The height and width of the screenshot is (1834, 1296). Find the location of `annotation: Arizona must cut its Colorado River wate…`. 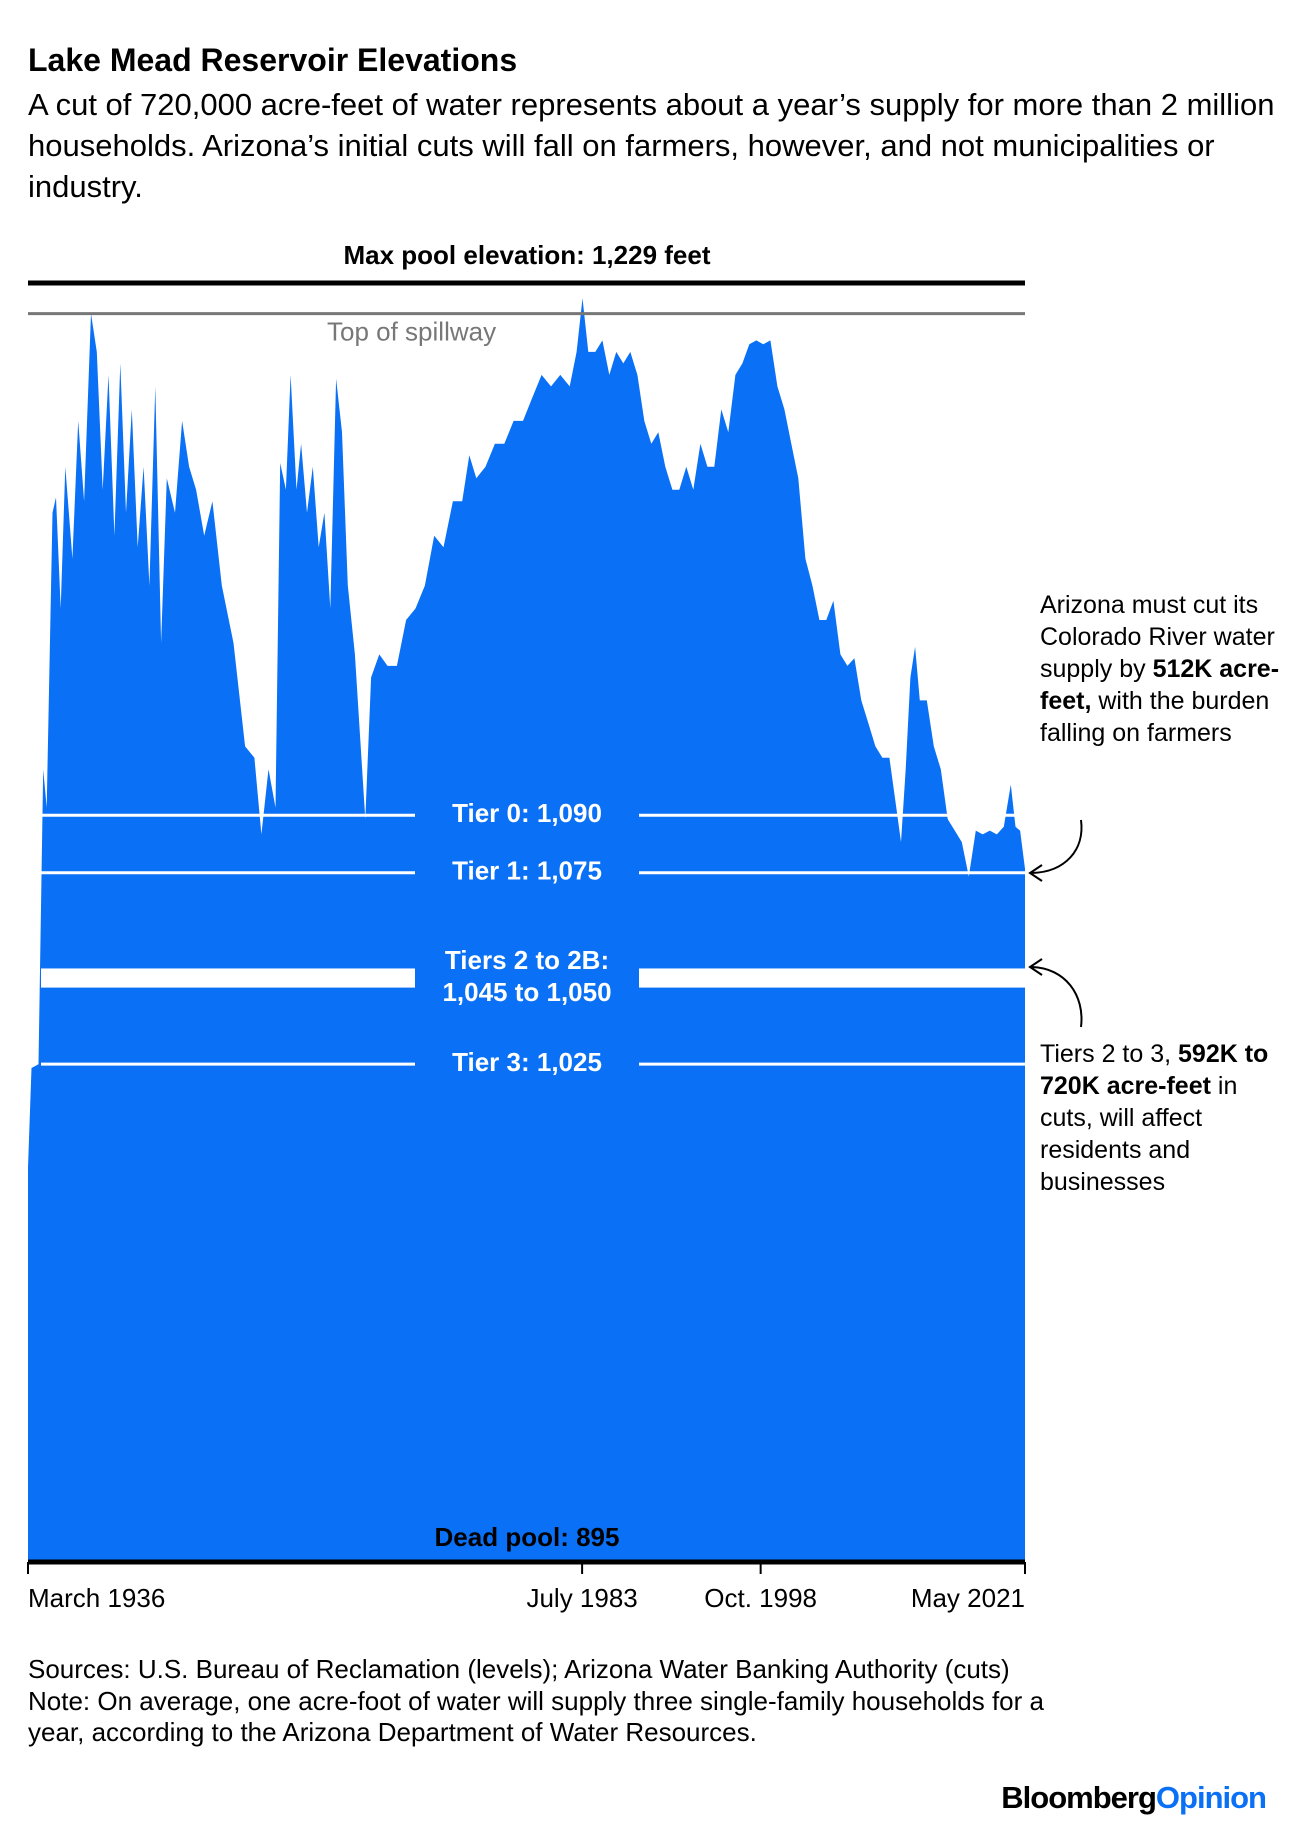

annotation: Arizona must cut its Colorado River wate… is located at coordinates (1165, 669).